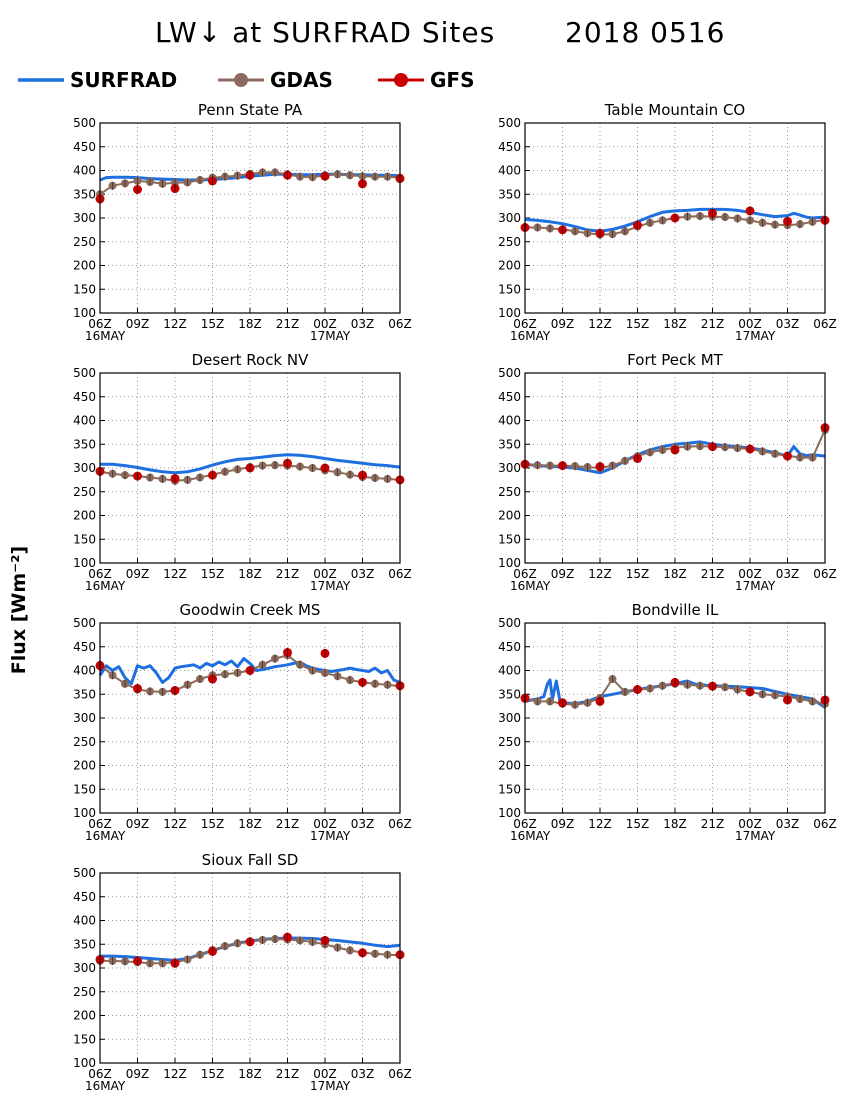 The height and width of the screenshot is (1100, 850). I want to click on legend-label-surfrad: SURFRAD, so click(123, 80).